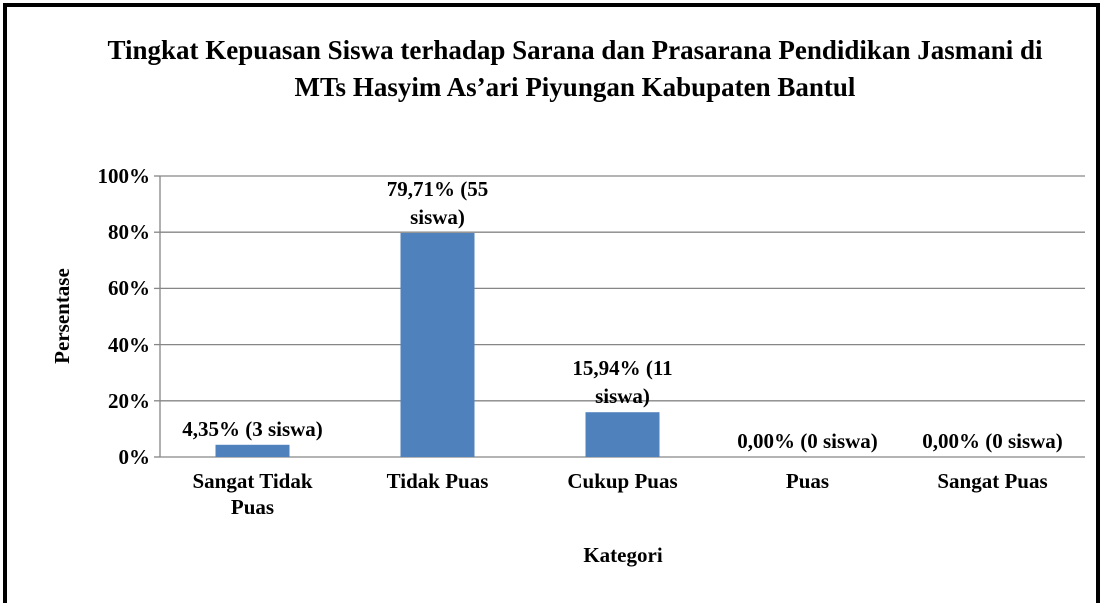  What do you see at coordinates (622, 382) in the screenshot?
I see `data-label: 15,94% (11 siswa)` at bounding box center [622, 382].